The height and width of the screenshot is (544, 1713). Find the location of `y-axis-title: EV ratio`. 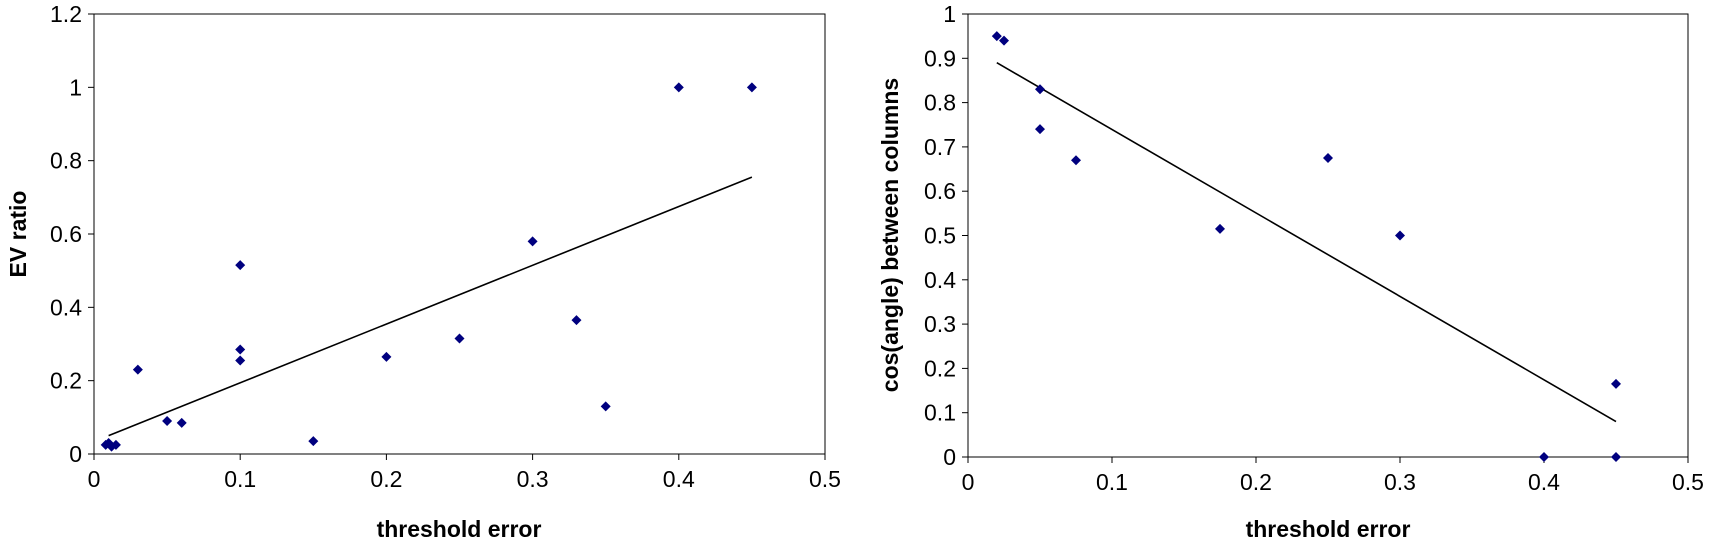

y-axis-title: EV ratio is located at coordinates (18, 234).